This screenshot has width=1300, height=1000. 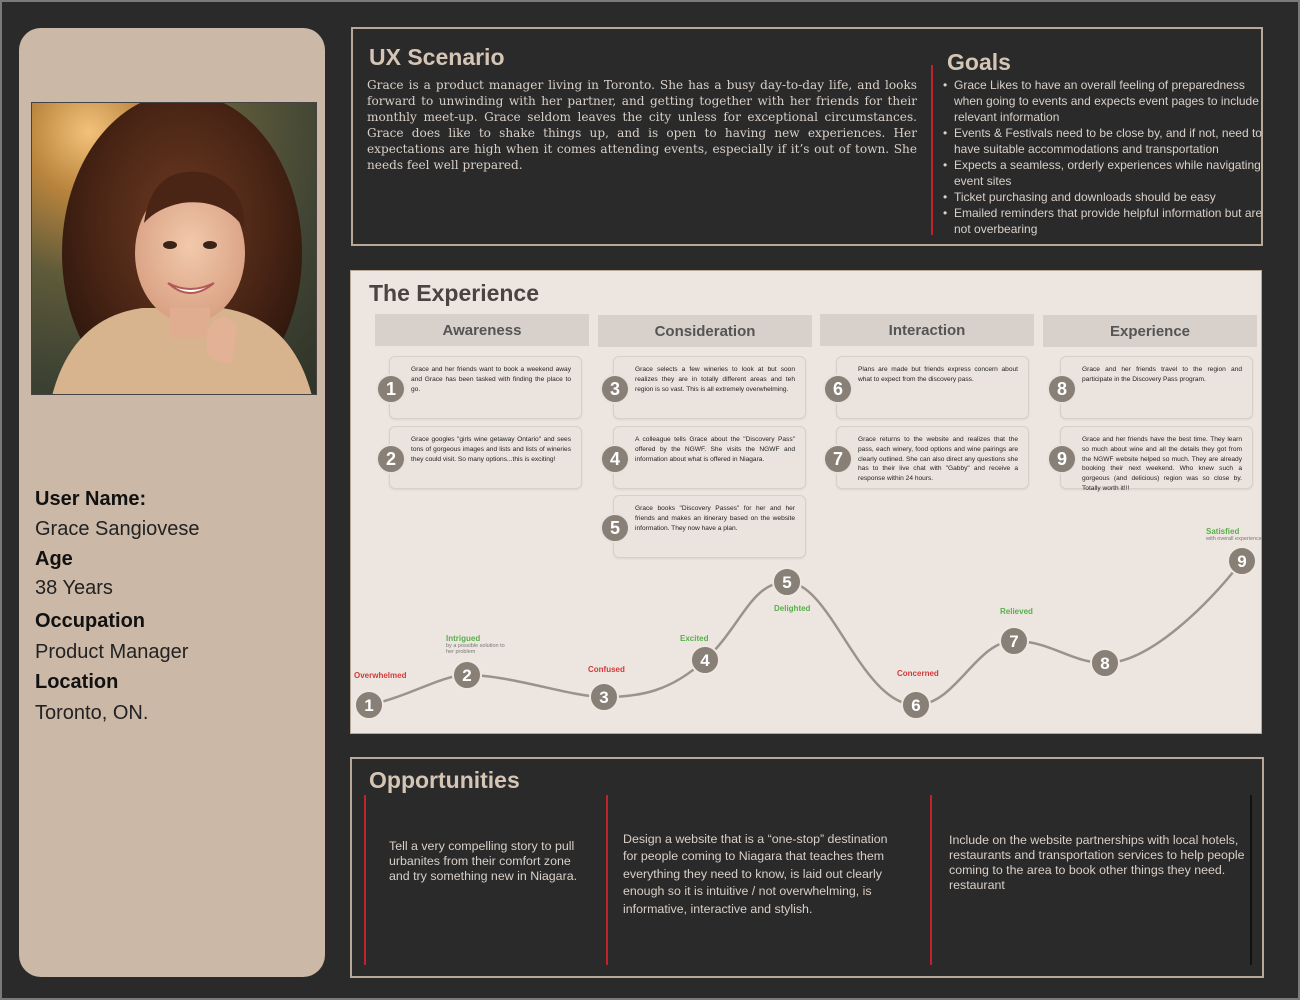 I want to click on goals-title: Goals, so click(x=979, y=62).